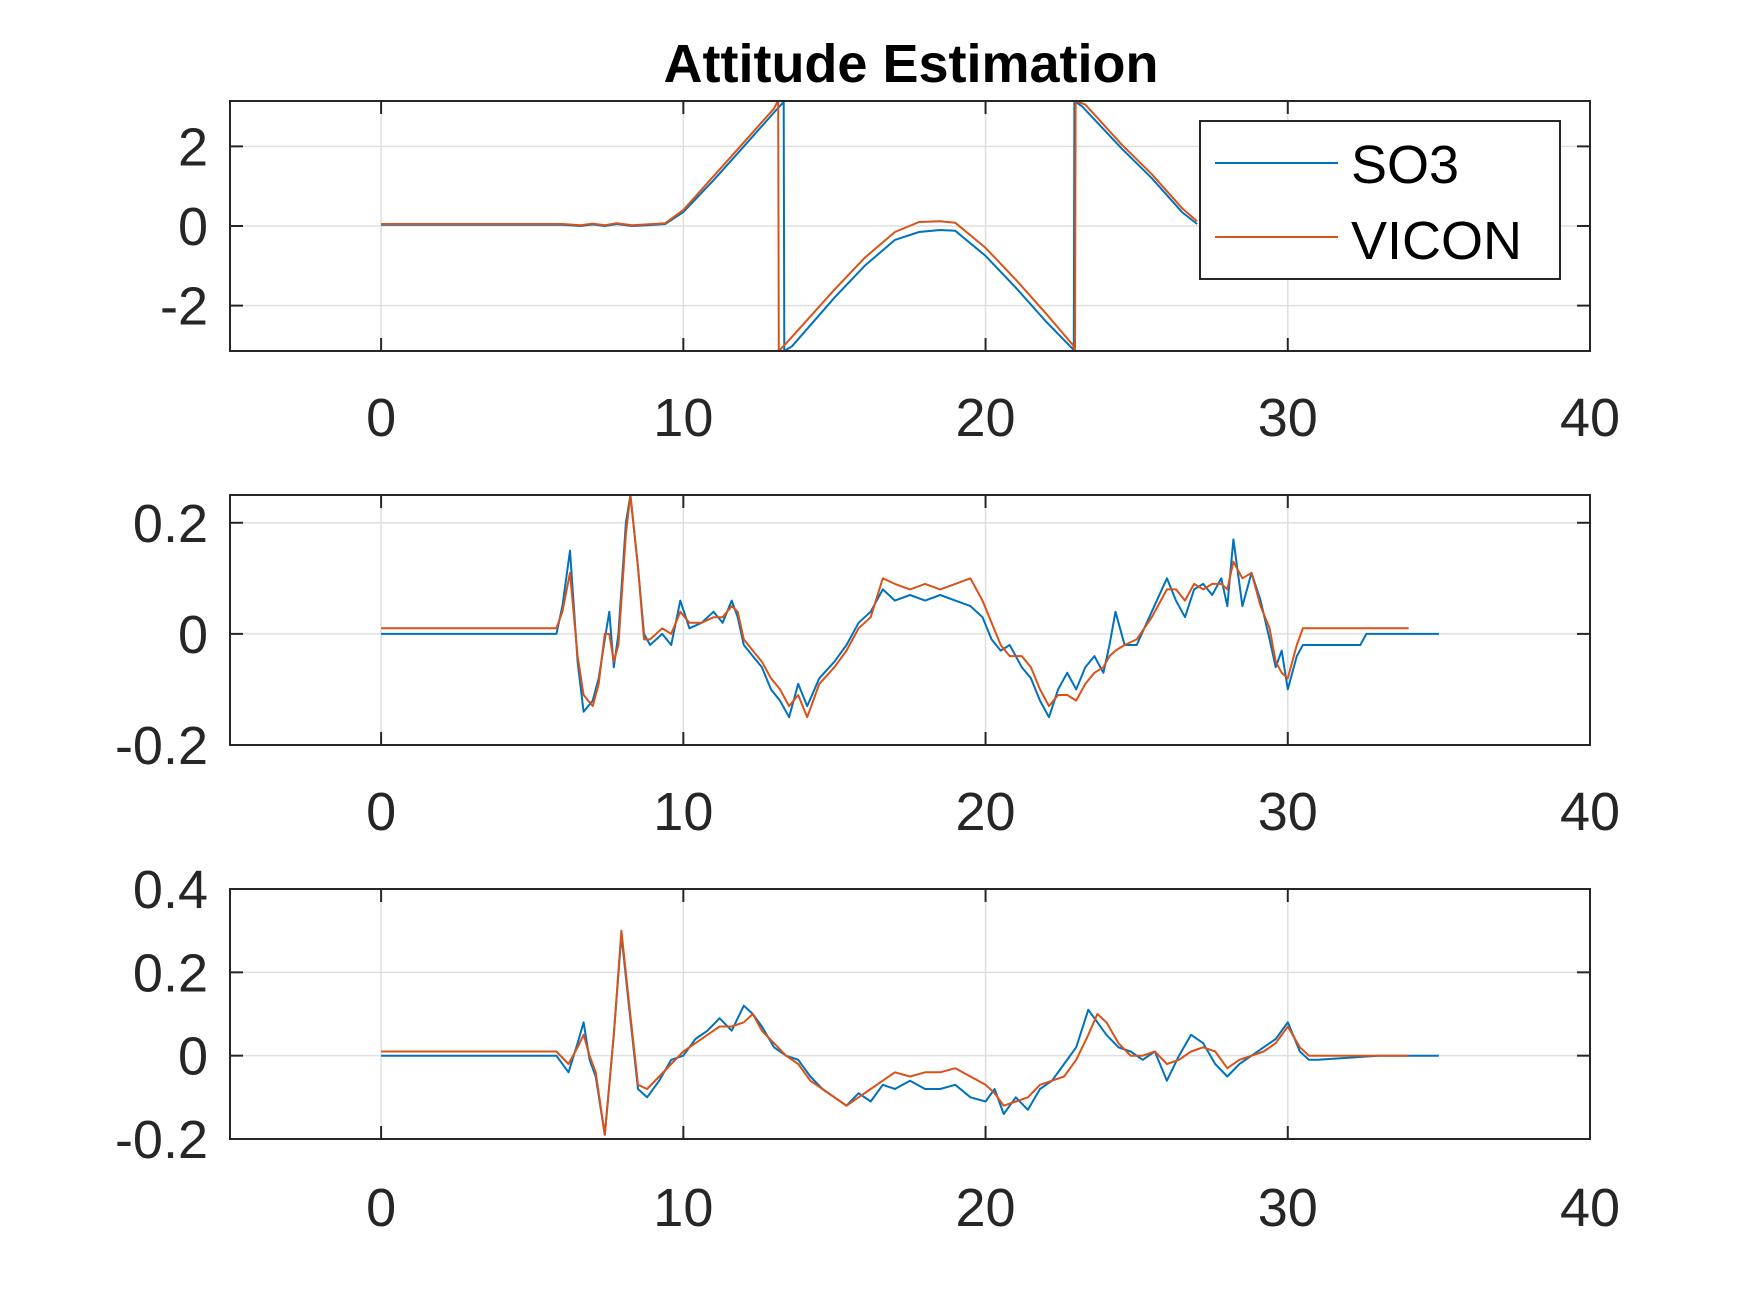  I want to click on plot-2-x-tick-label: 0, so click(381, 812).